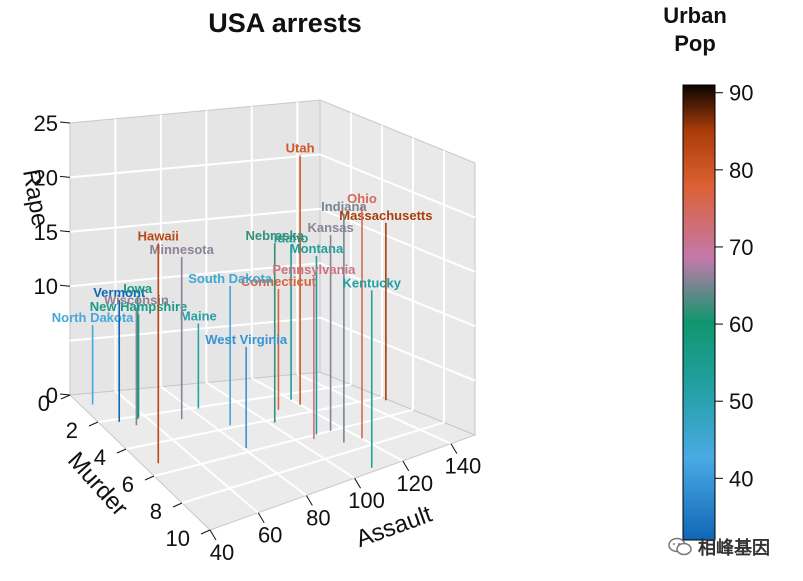 This screenshot has width=803, height=581. I want to click on point-label: Nebraska, so click(274, 235).